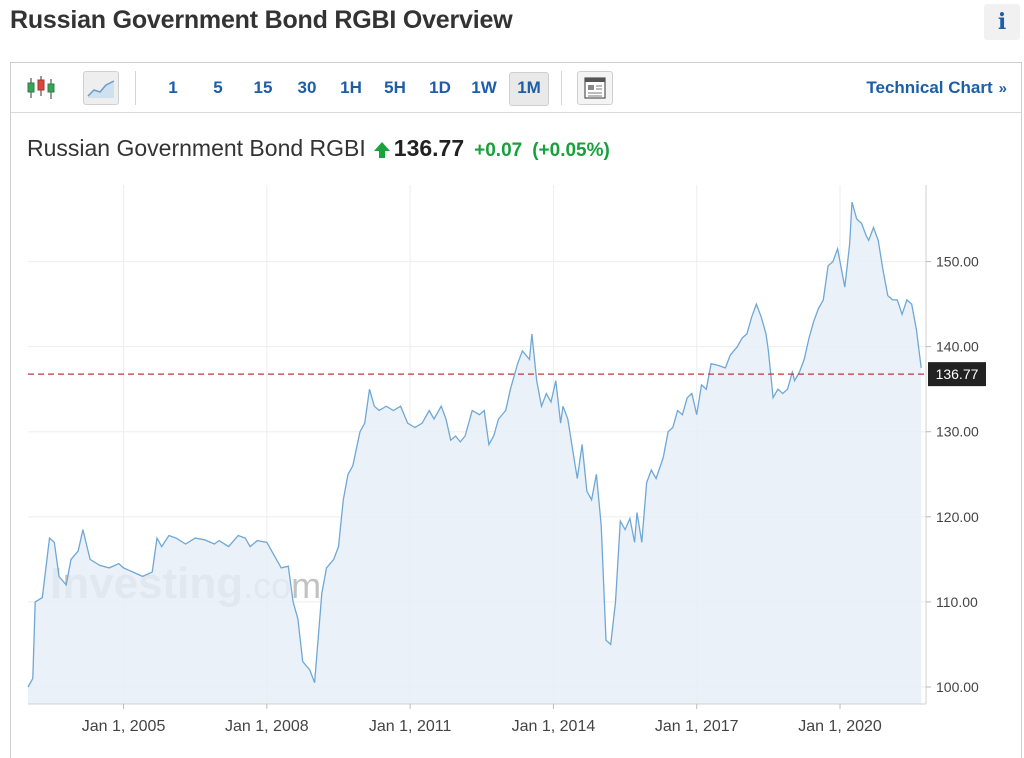 The image size is (1024, 758). I want to click on area-chart-icon, so click(101, 88).